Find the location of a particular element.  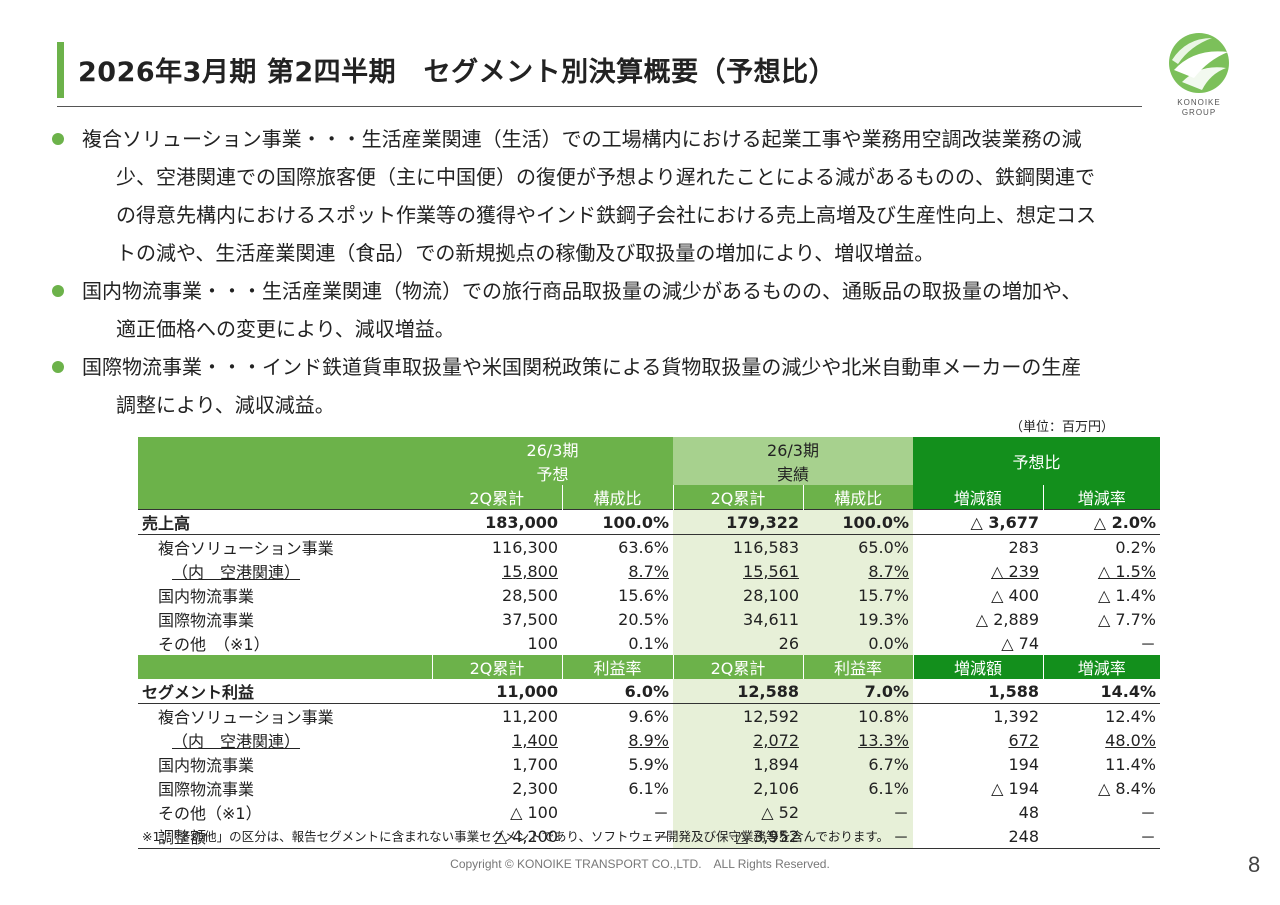

header-row-period: 26/3期 26/3期 予想比 is located at coordinates (649, 473).